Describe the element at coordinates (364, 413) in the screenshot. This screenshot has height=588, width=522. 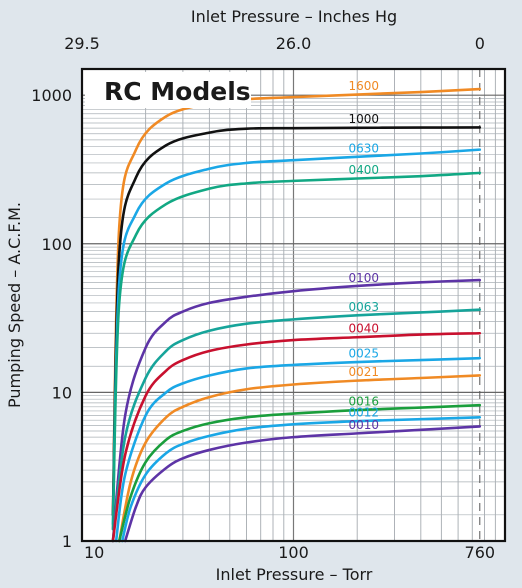
I see `series-label-0012: 0012` at that location.